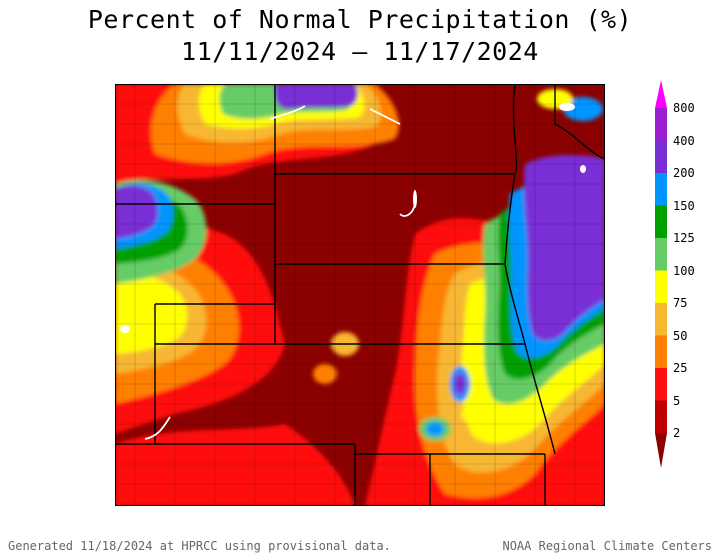  I want to click on purple-zone-east, so click(564, 247).